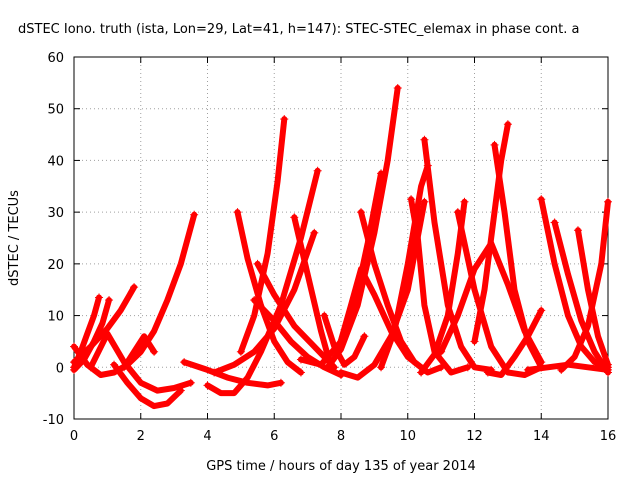 This screenshot has height=480, width=640. I want to click on x-tick-label: 2, so click(141, 436).